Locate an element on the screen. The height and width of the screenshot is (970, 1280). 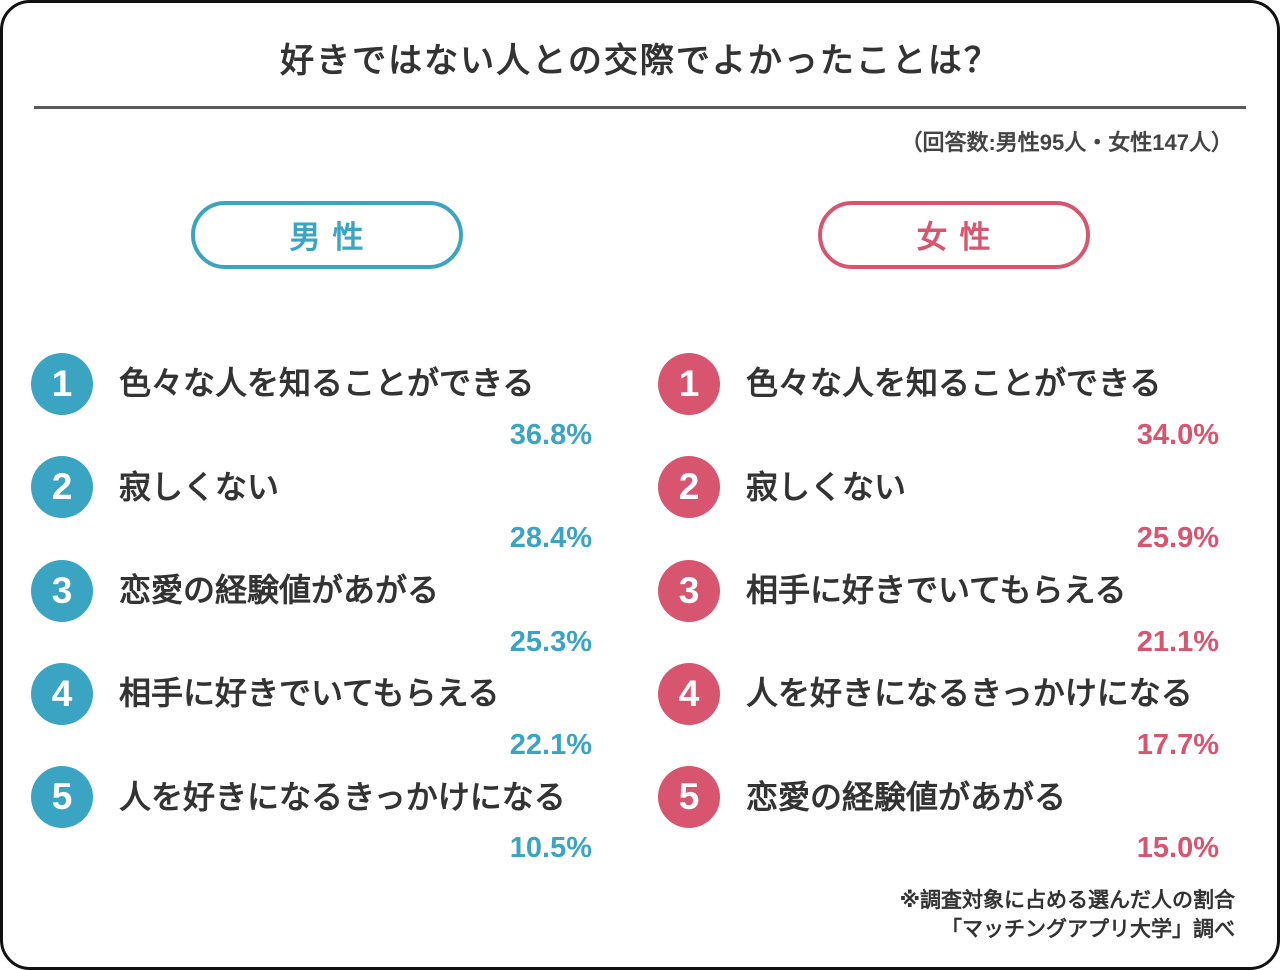
rank-percent: 25.3% is located at coordinates (550, 641).